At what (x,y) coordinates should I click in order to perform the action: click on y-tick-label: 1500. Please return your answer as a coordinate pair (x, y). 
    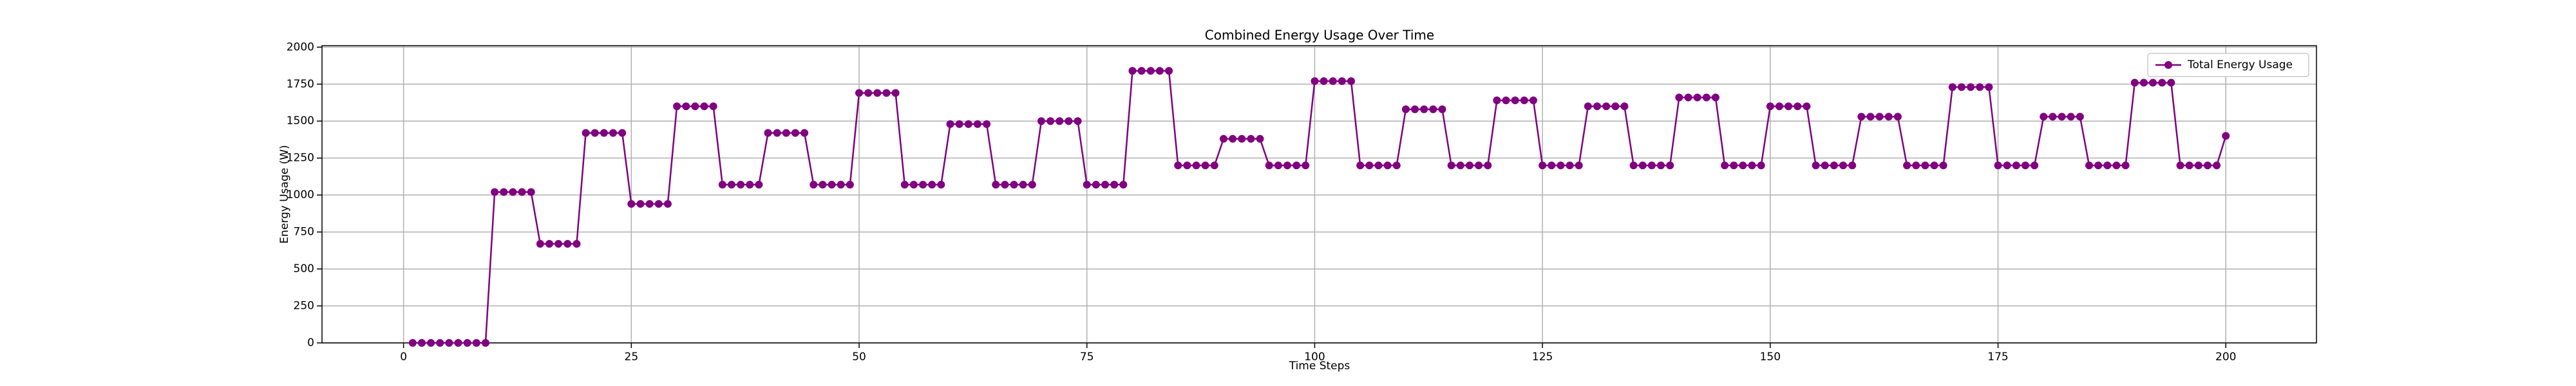
    Looking at the image, I should click on (301, 121).